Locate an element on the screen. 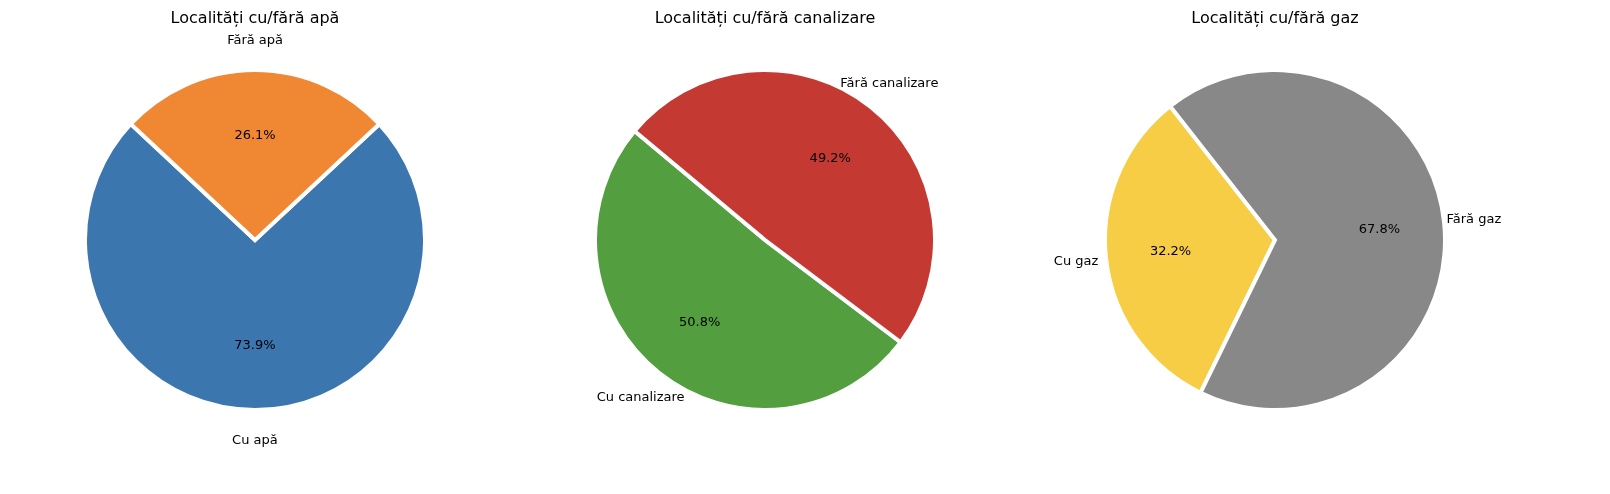 Image resolution: width=1610 pixels, height=494 pixels. slice-label: Cu apă is located at coordinates (255, 439).